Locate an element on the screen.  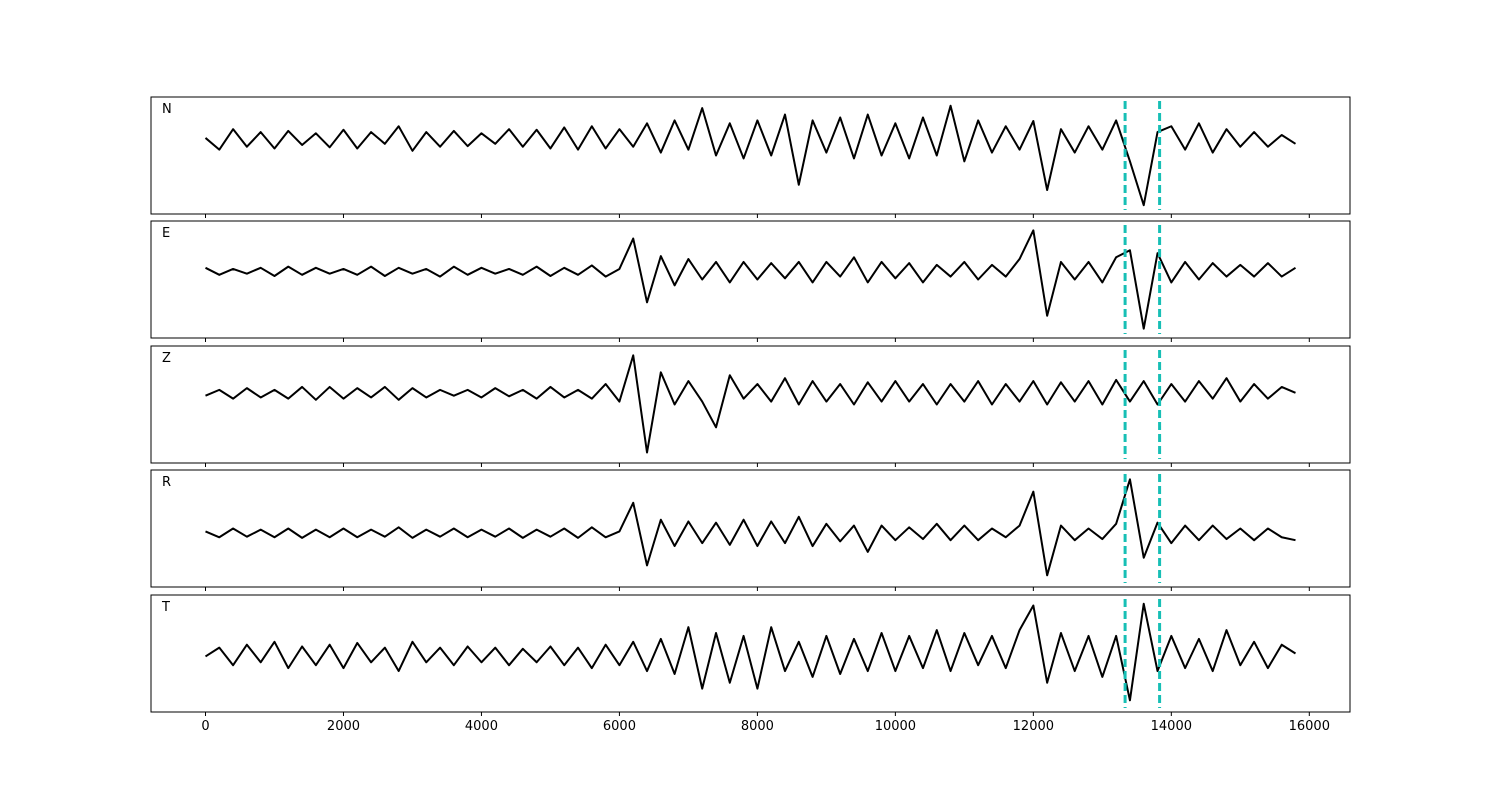
x-tick-label: 6000 is located at coordinates (619, 726).